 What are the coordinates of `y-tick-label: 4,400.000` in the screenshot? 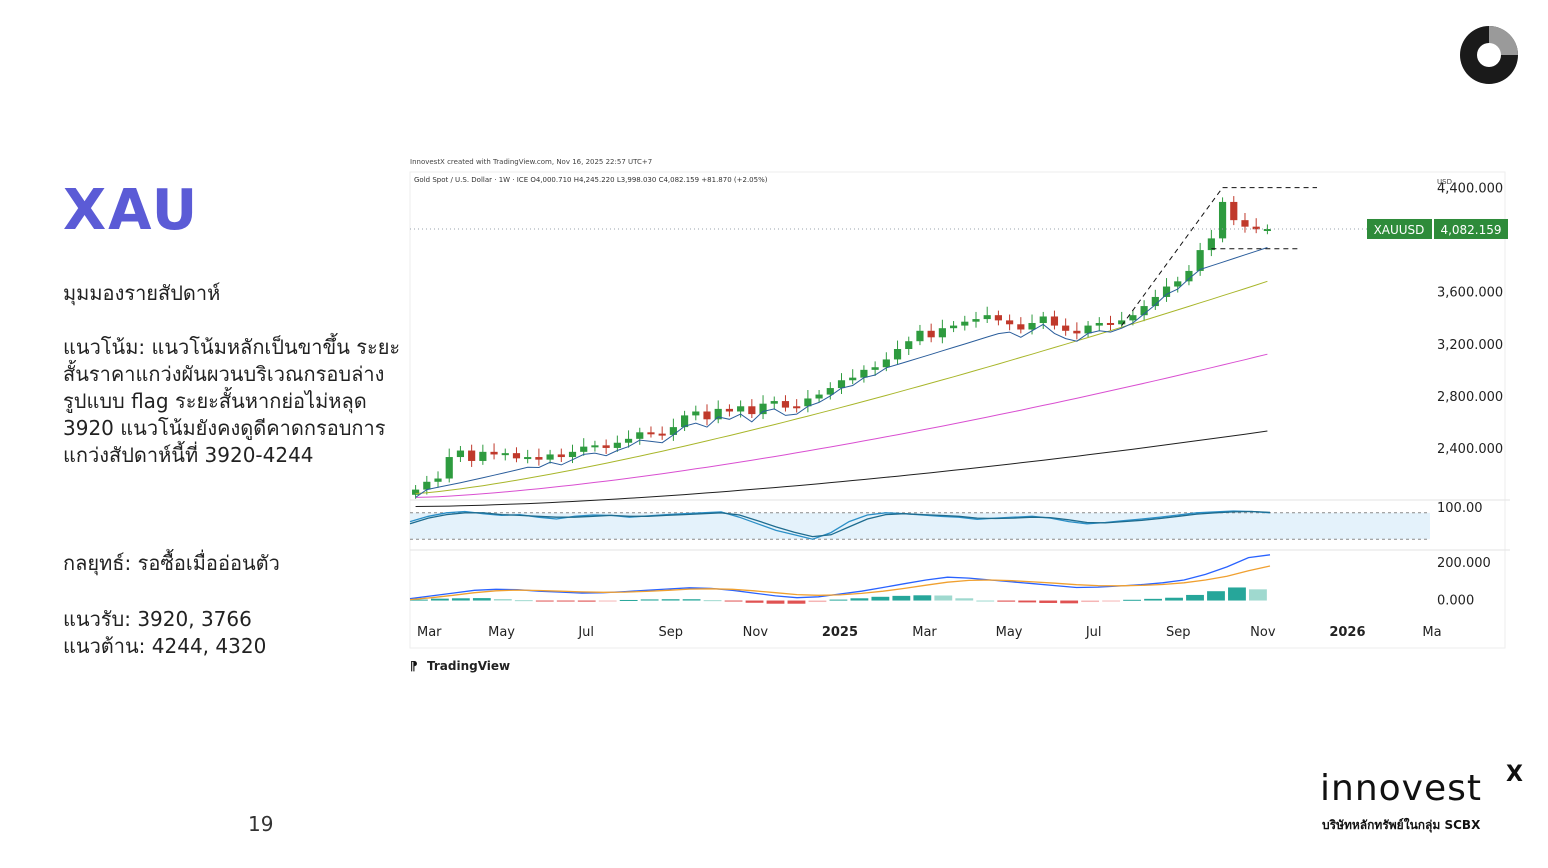 It's located at (1470, 189).